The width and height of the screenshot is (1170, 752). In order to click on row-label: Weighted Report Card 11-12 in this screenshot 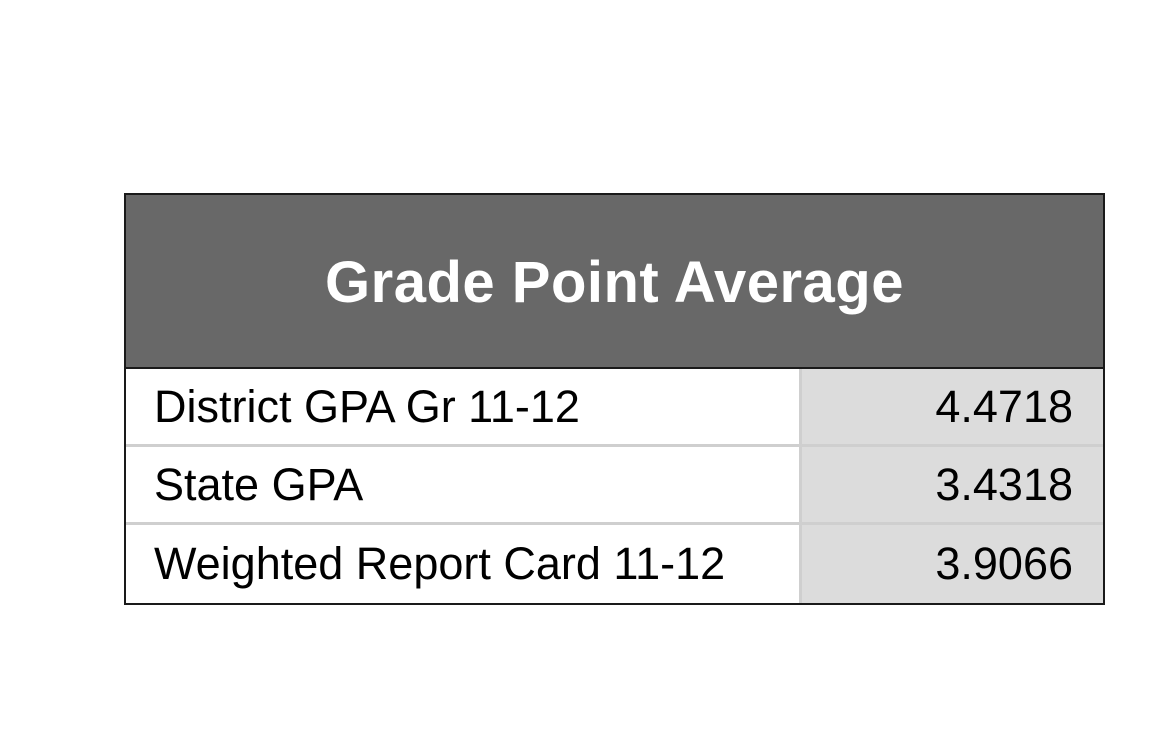, I will do `click(464, 564)`.